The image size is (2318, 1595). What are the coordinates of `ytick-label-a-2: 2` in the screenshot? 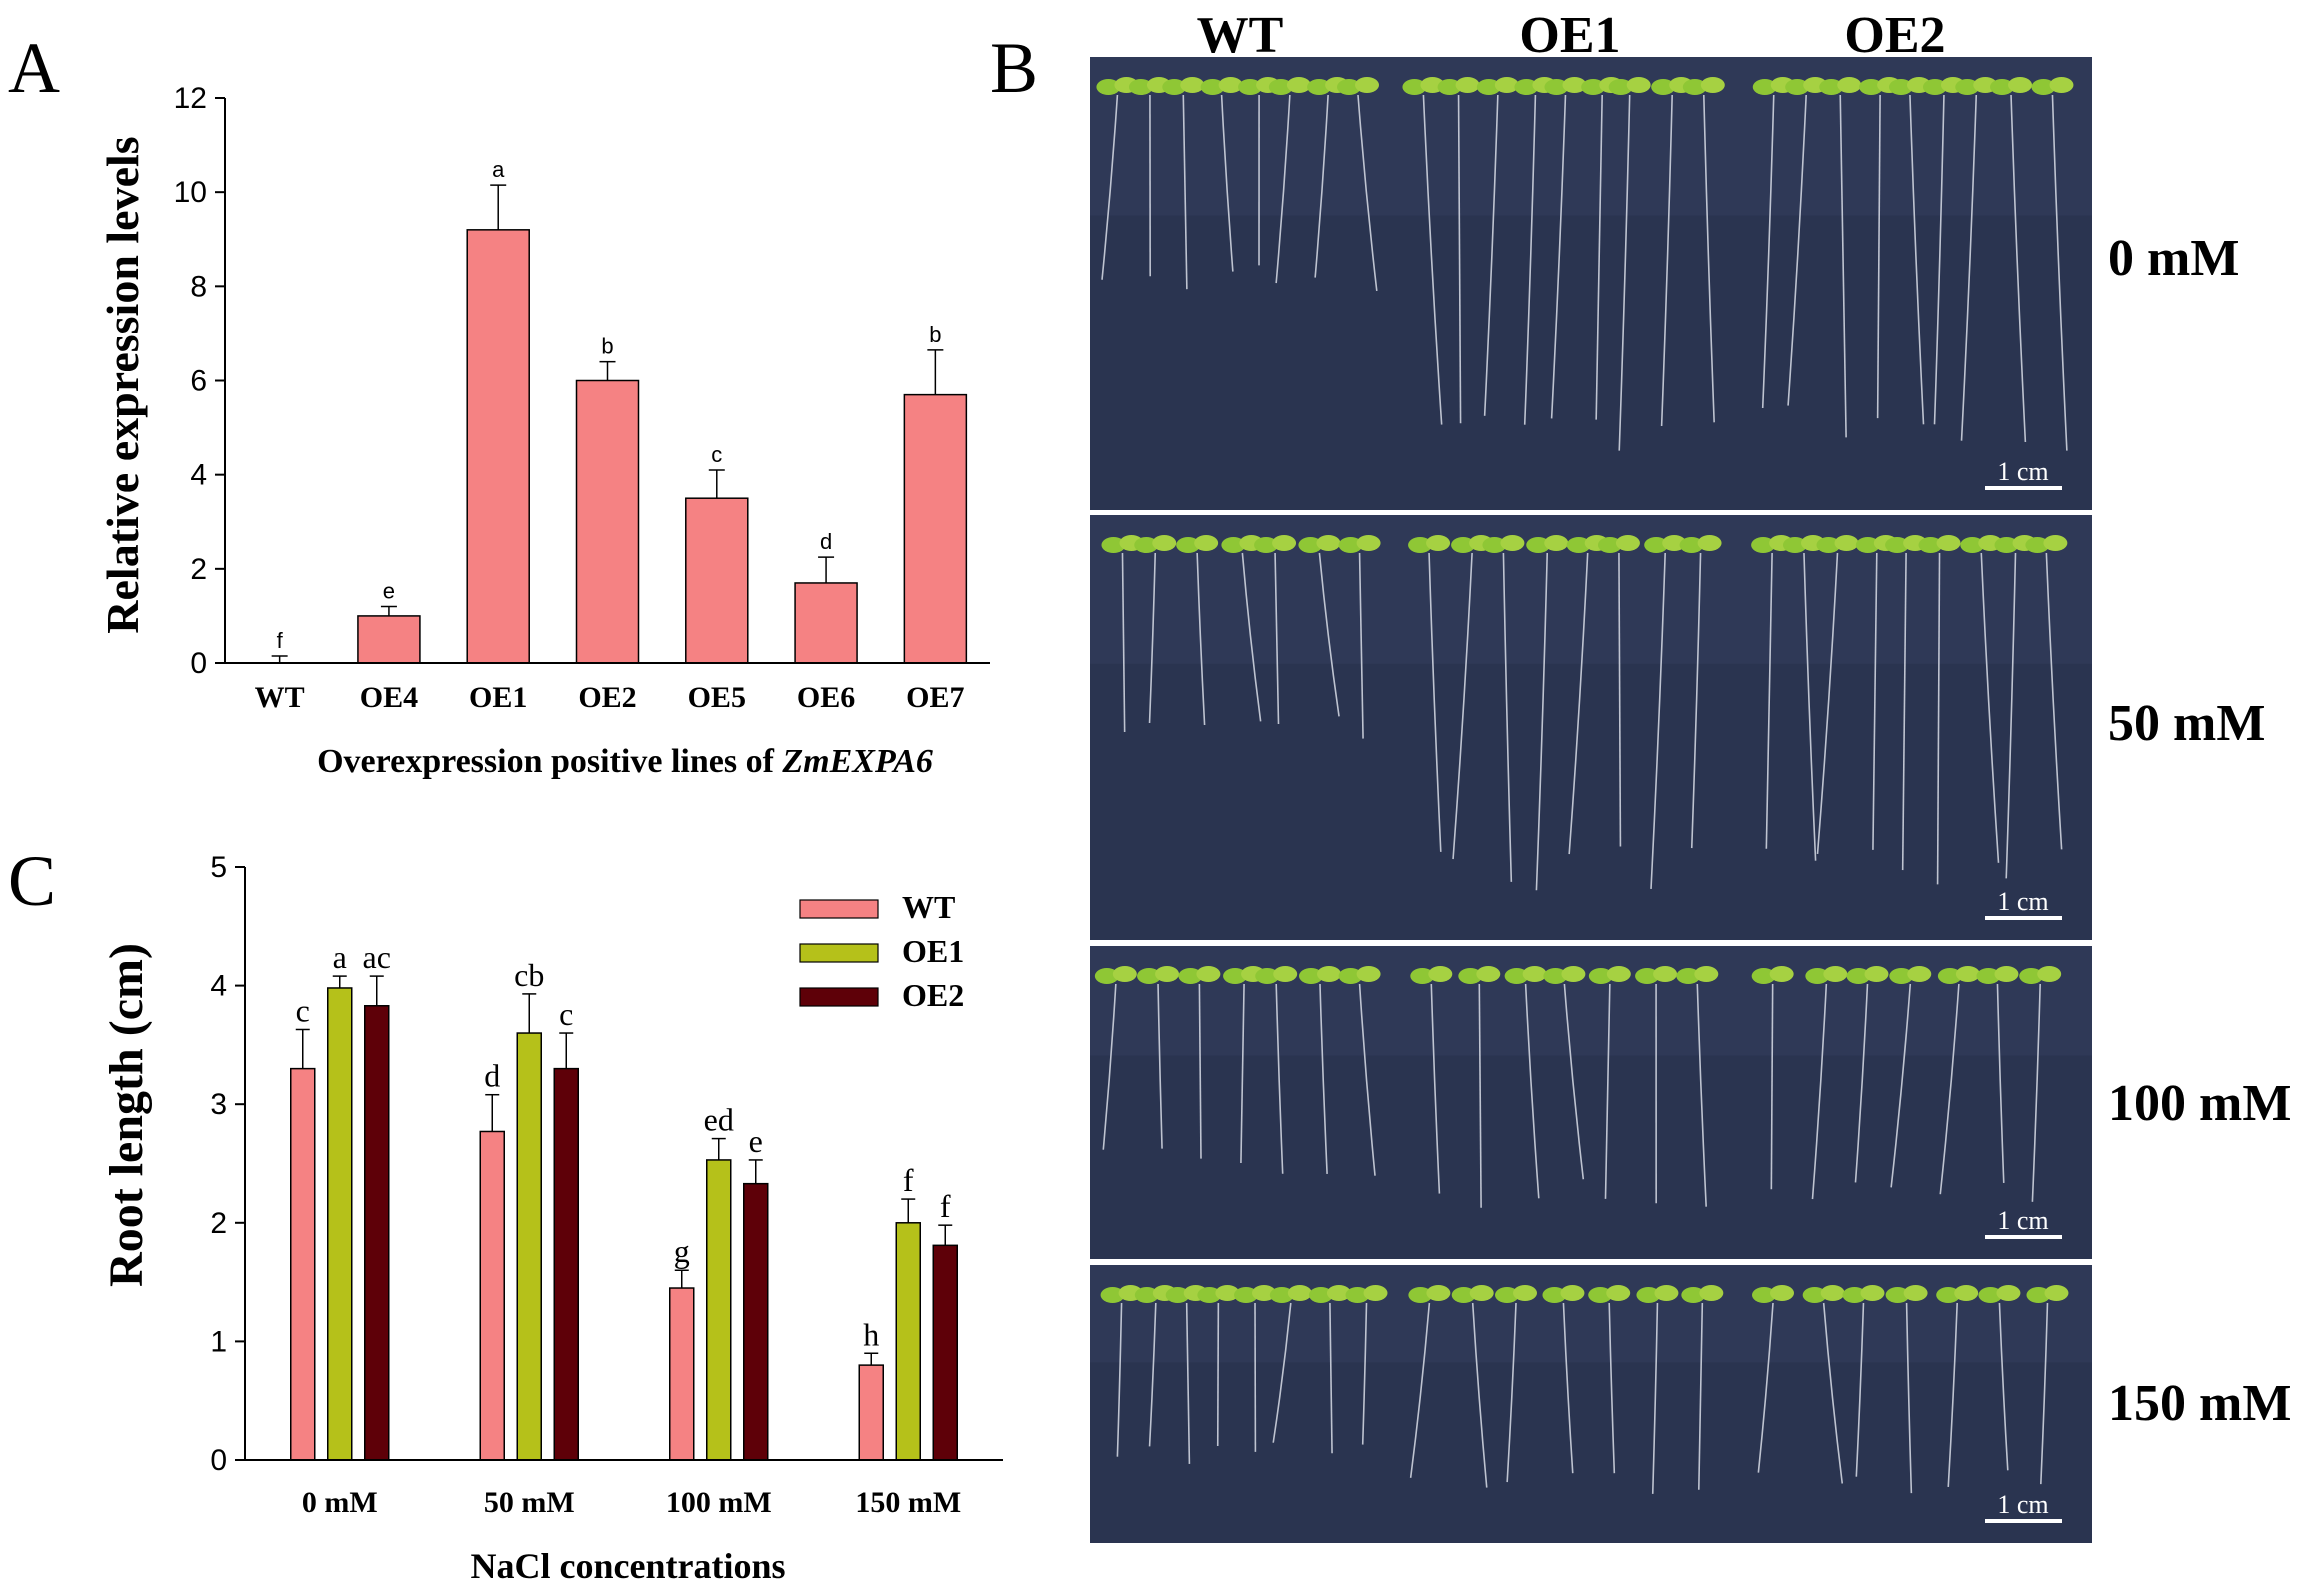 It's located at (198, 569).